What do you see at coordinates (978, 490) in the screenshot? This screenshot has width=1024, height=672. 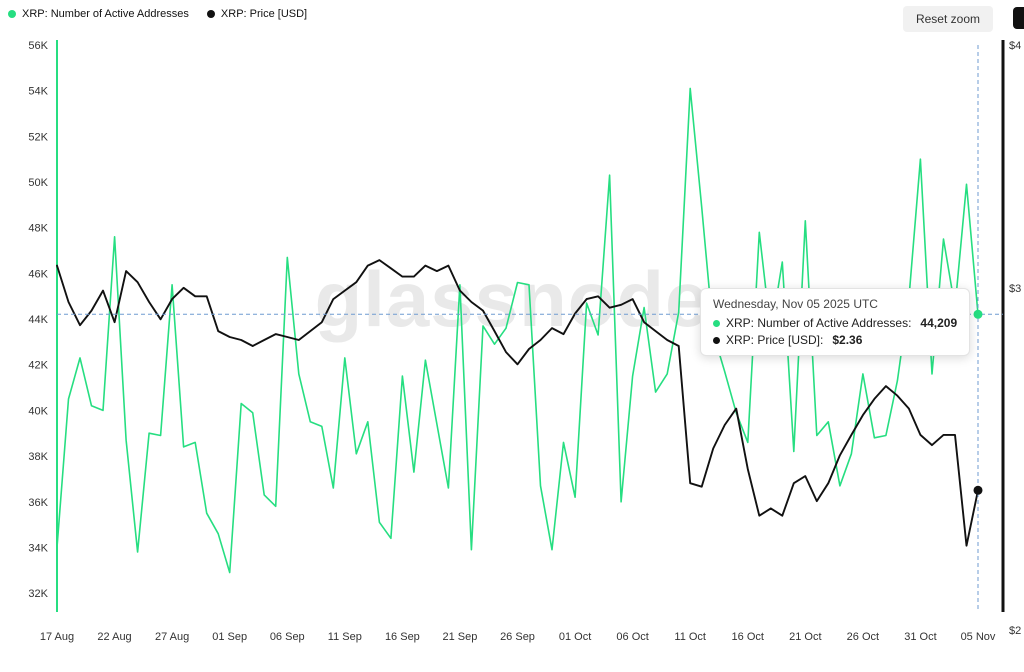 I see `price-marker-dot` at bounding box center [978, 490].